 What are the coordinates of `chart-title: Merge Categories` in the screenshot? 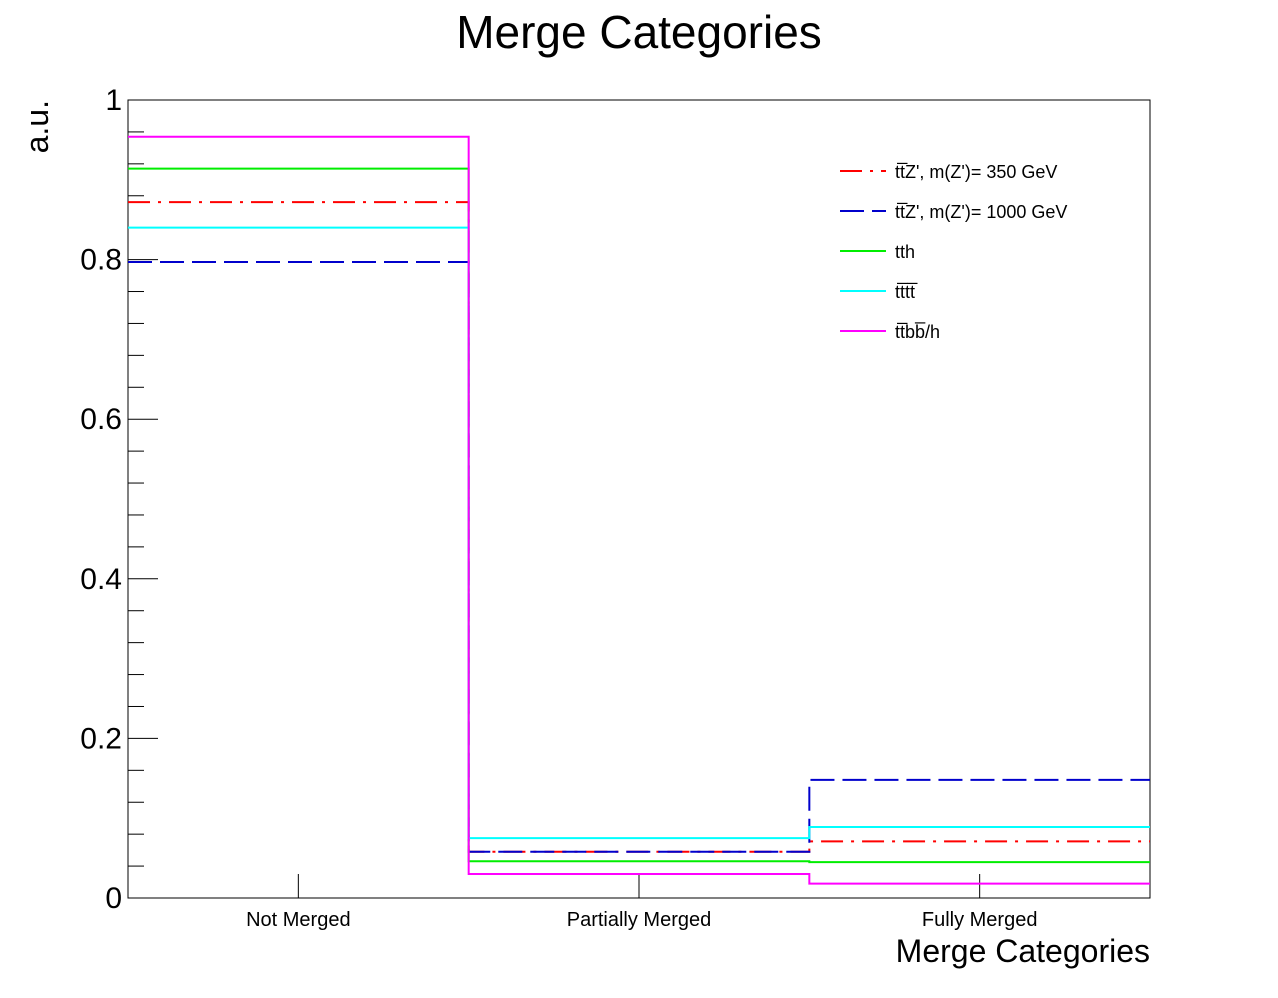 It's located at (639, 32).